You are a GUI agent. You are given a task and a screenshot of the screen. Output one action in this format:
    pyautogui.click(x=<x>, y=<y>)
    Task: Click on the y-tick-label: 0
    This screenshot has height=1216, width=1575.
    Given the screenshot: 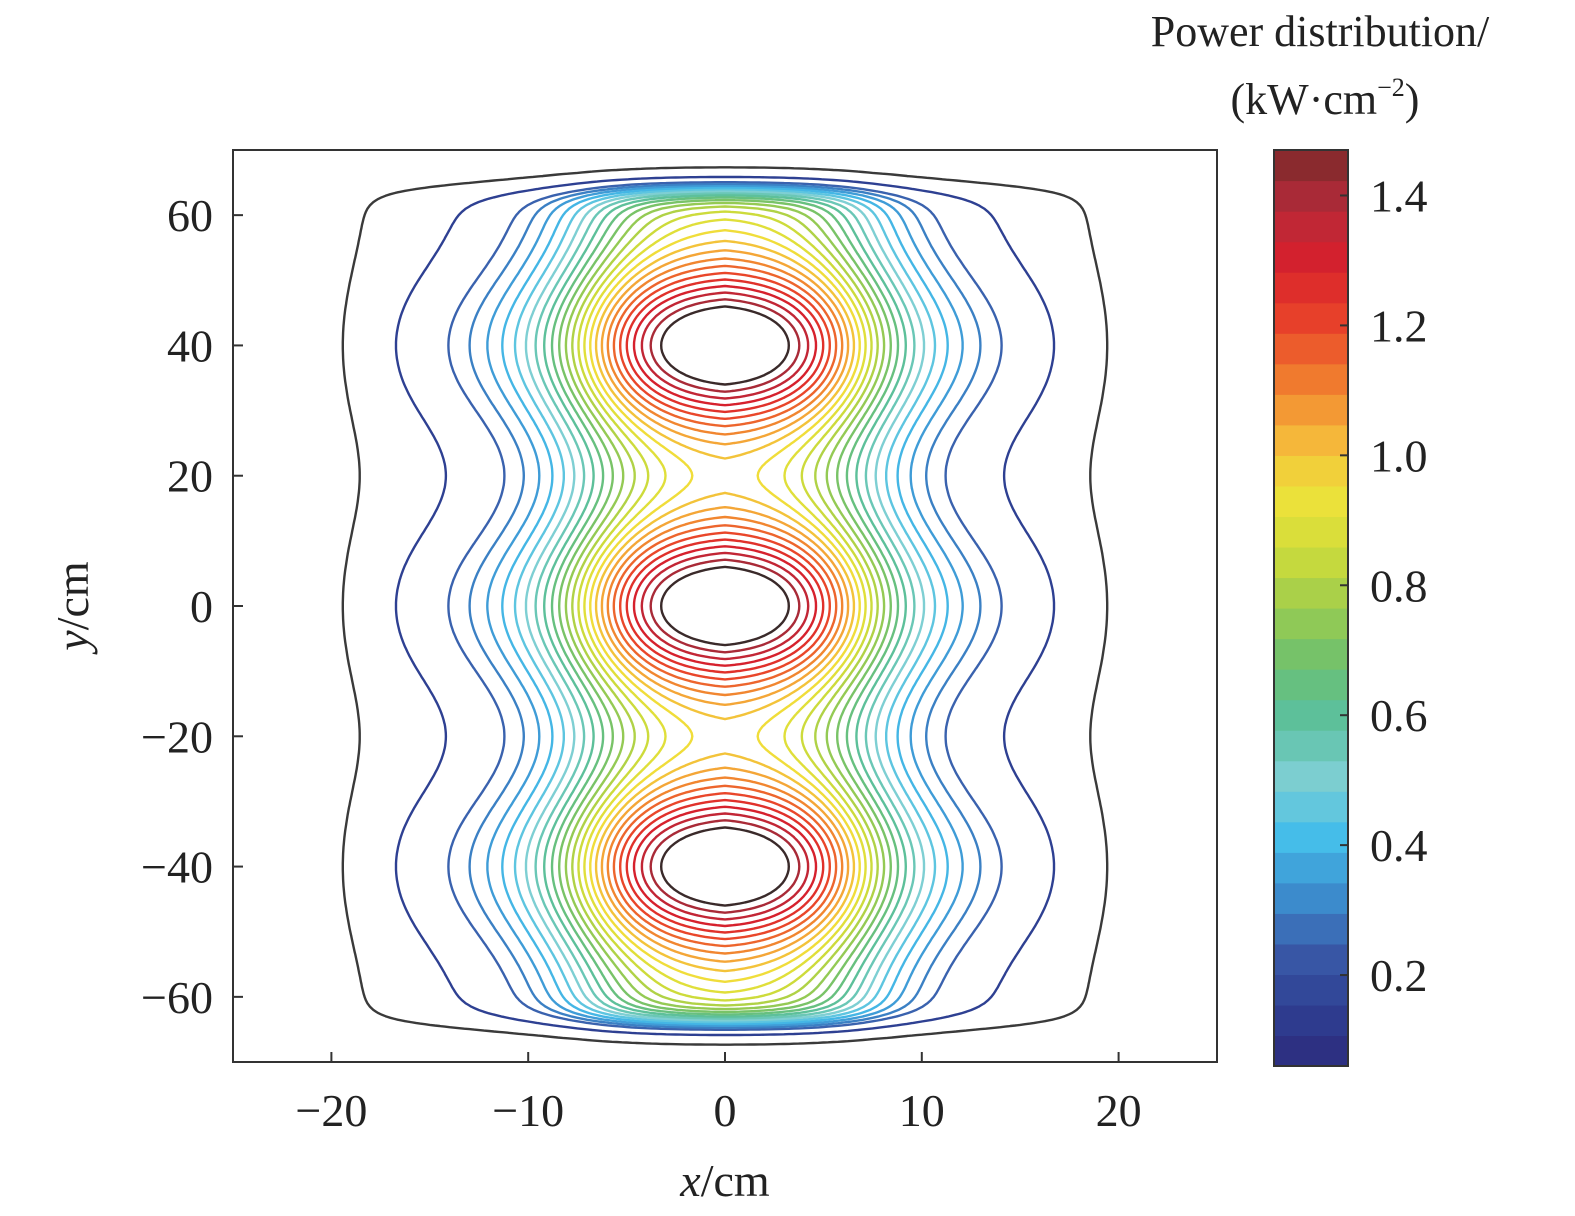 What is the action you would take?
    pyautogui.click(x=201, y=606)
    